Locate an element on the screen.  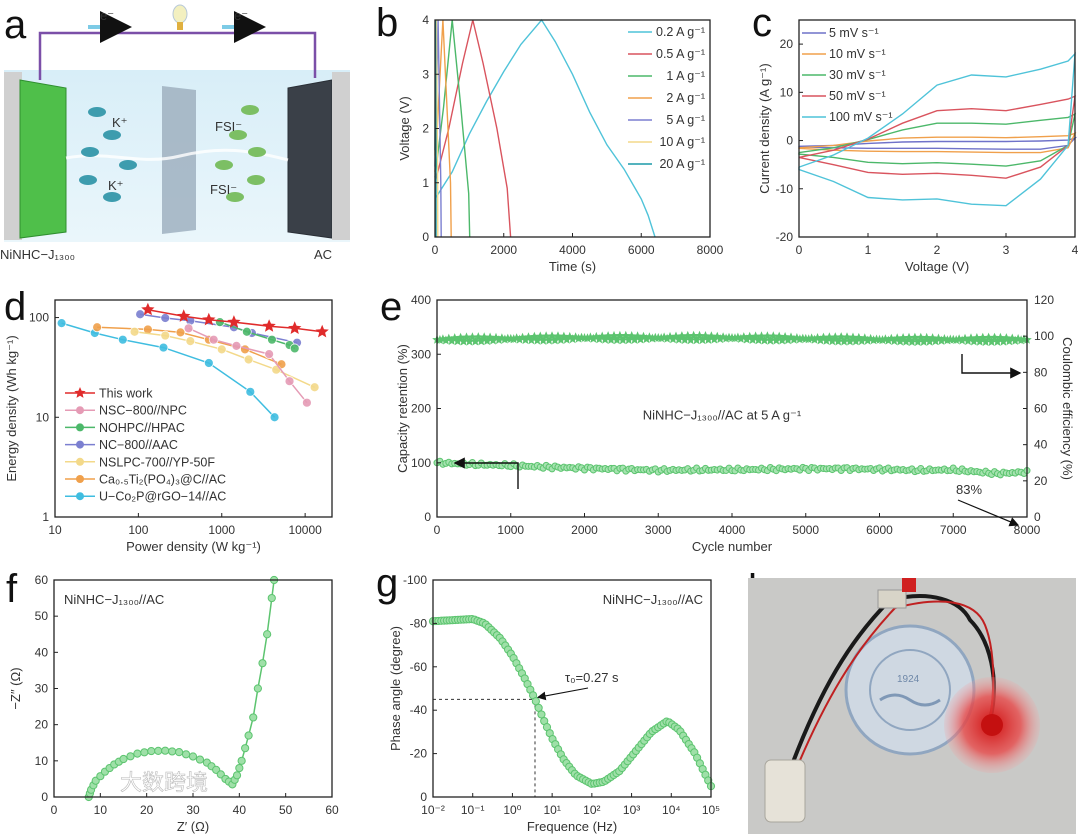
y-tick-label-c: 0 is located at coordinates (789, 141).